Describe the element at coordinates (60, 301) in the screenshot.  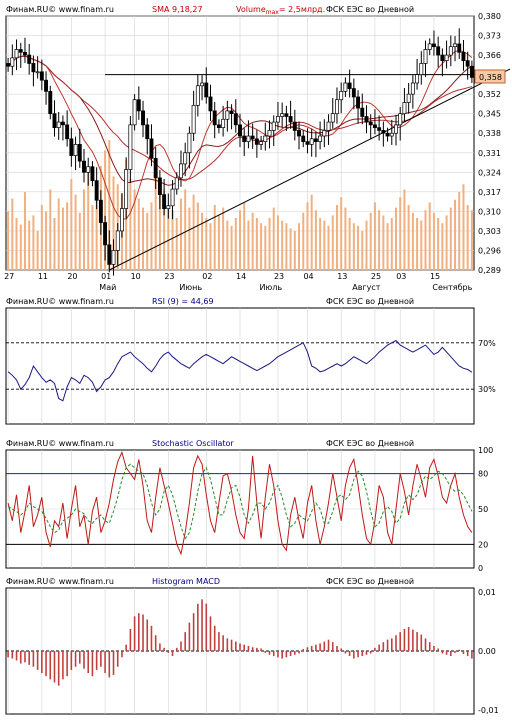
I see `rsi-header-source: Финам.RU© www.finam.ru` at that location.